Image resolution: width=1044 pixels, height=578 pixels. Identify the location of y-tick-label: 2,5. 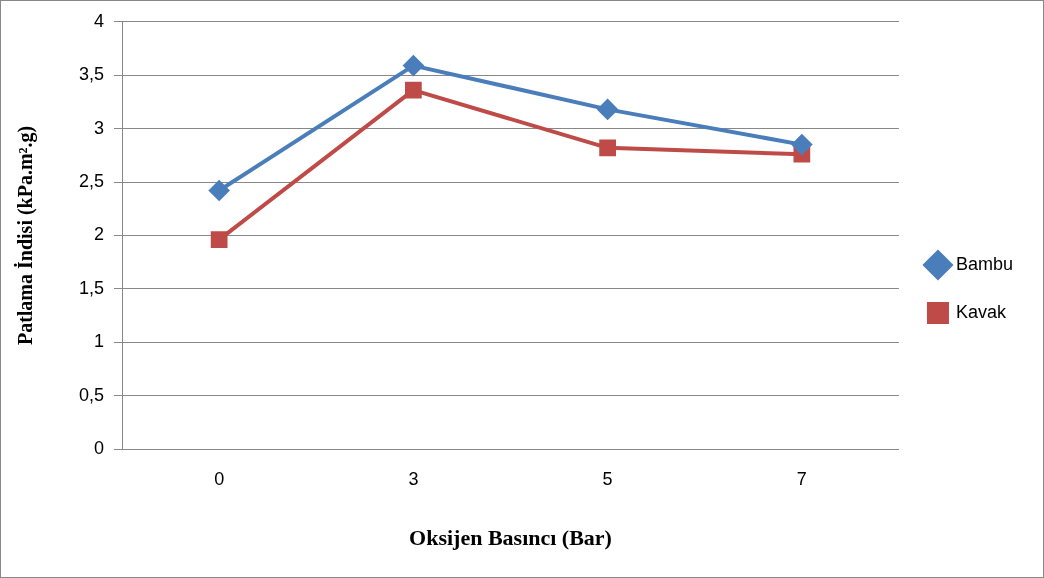
(91, 180).